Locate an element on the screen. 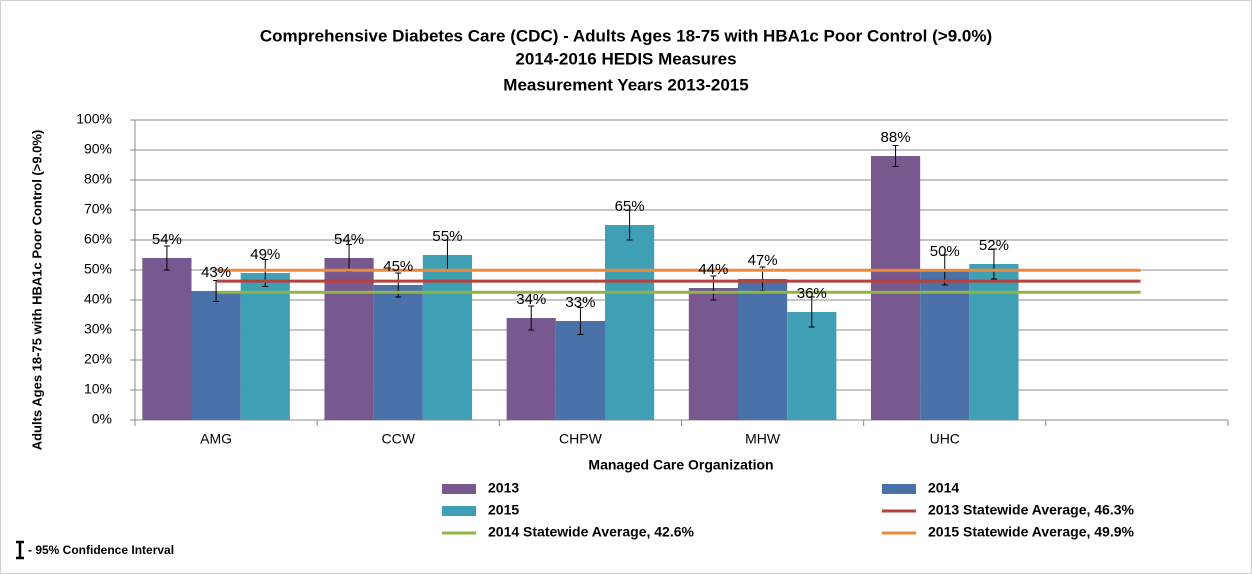  data-label: 55% is located at coordinates (447, 236).